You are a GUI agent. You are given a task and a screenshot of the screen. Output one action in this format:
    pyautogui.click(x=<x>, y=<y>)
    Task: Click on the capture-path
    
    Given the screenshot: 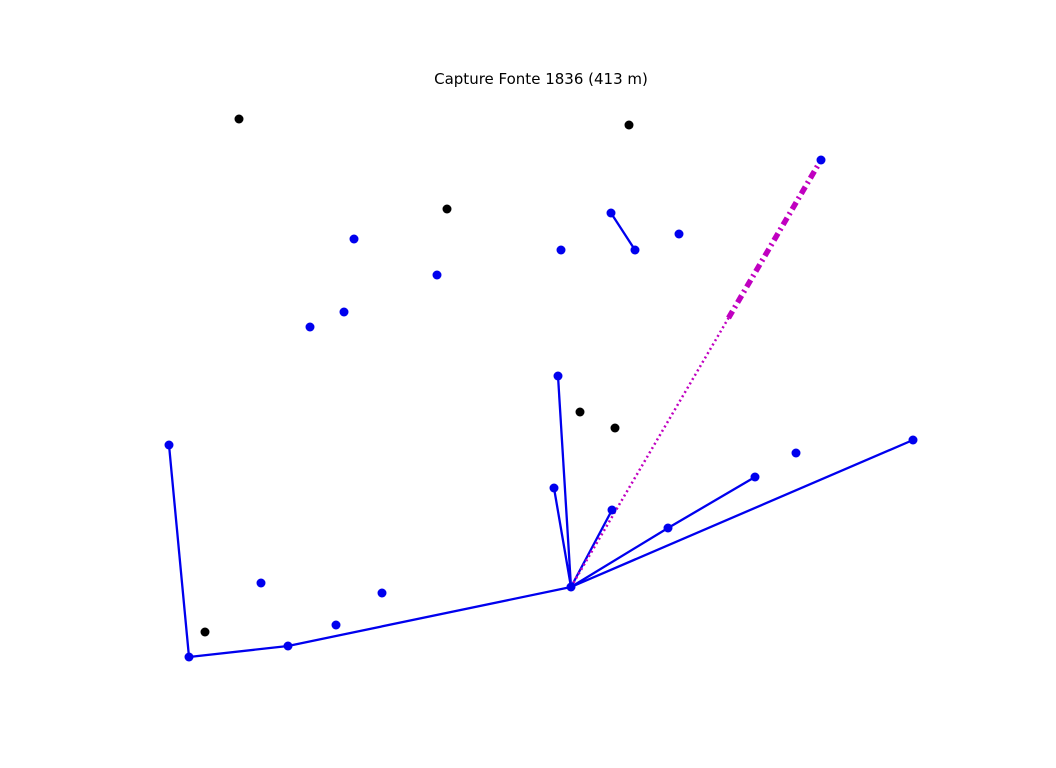 What is the action you would take?
    pyautogui.click(x=696, y=373)
    